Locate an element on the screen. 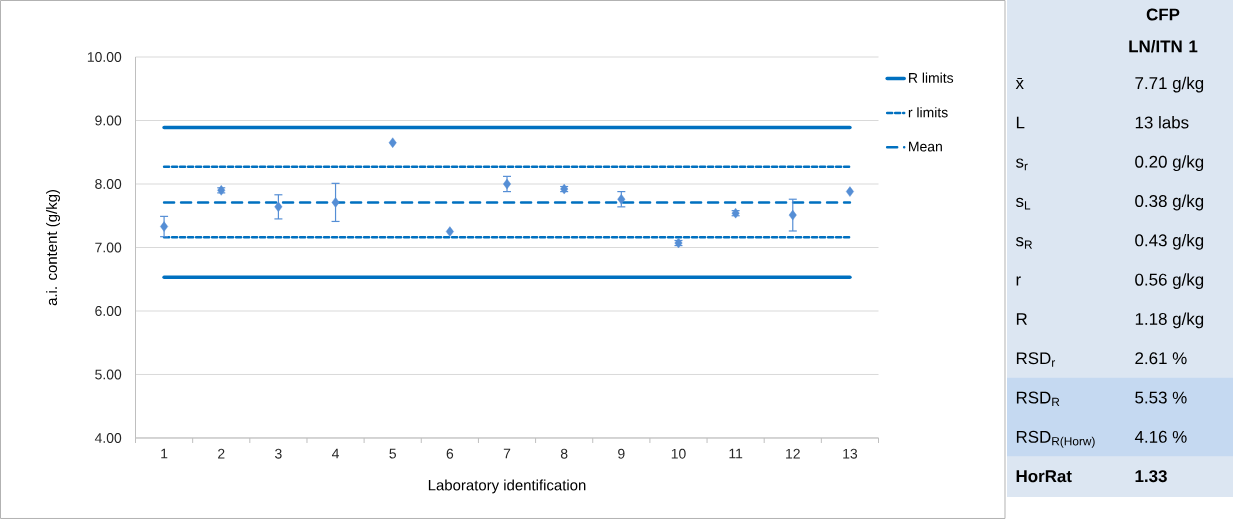 The image size is (1239, 519). y-tick-label: 7.00 is located at coordinates (108, 247).